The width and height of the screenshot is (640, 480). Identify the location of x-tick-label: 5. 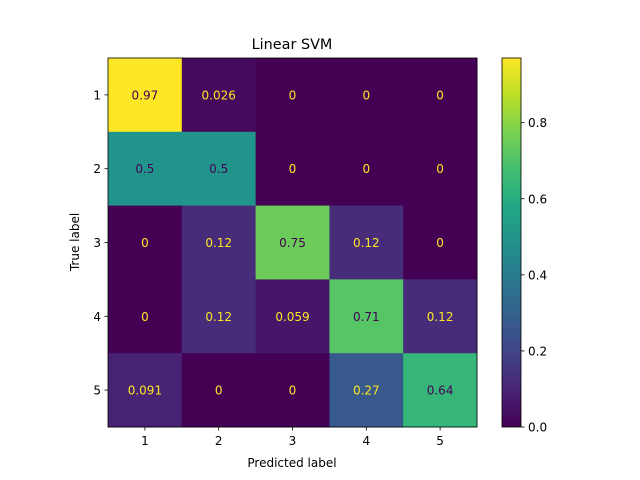
(440, 441).